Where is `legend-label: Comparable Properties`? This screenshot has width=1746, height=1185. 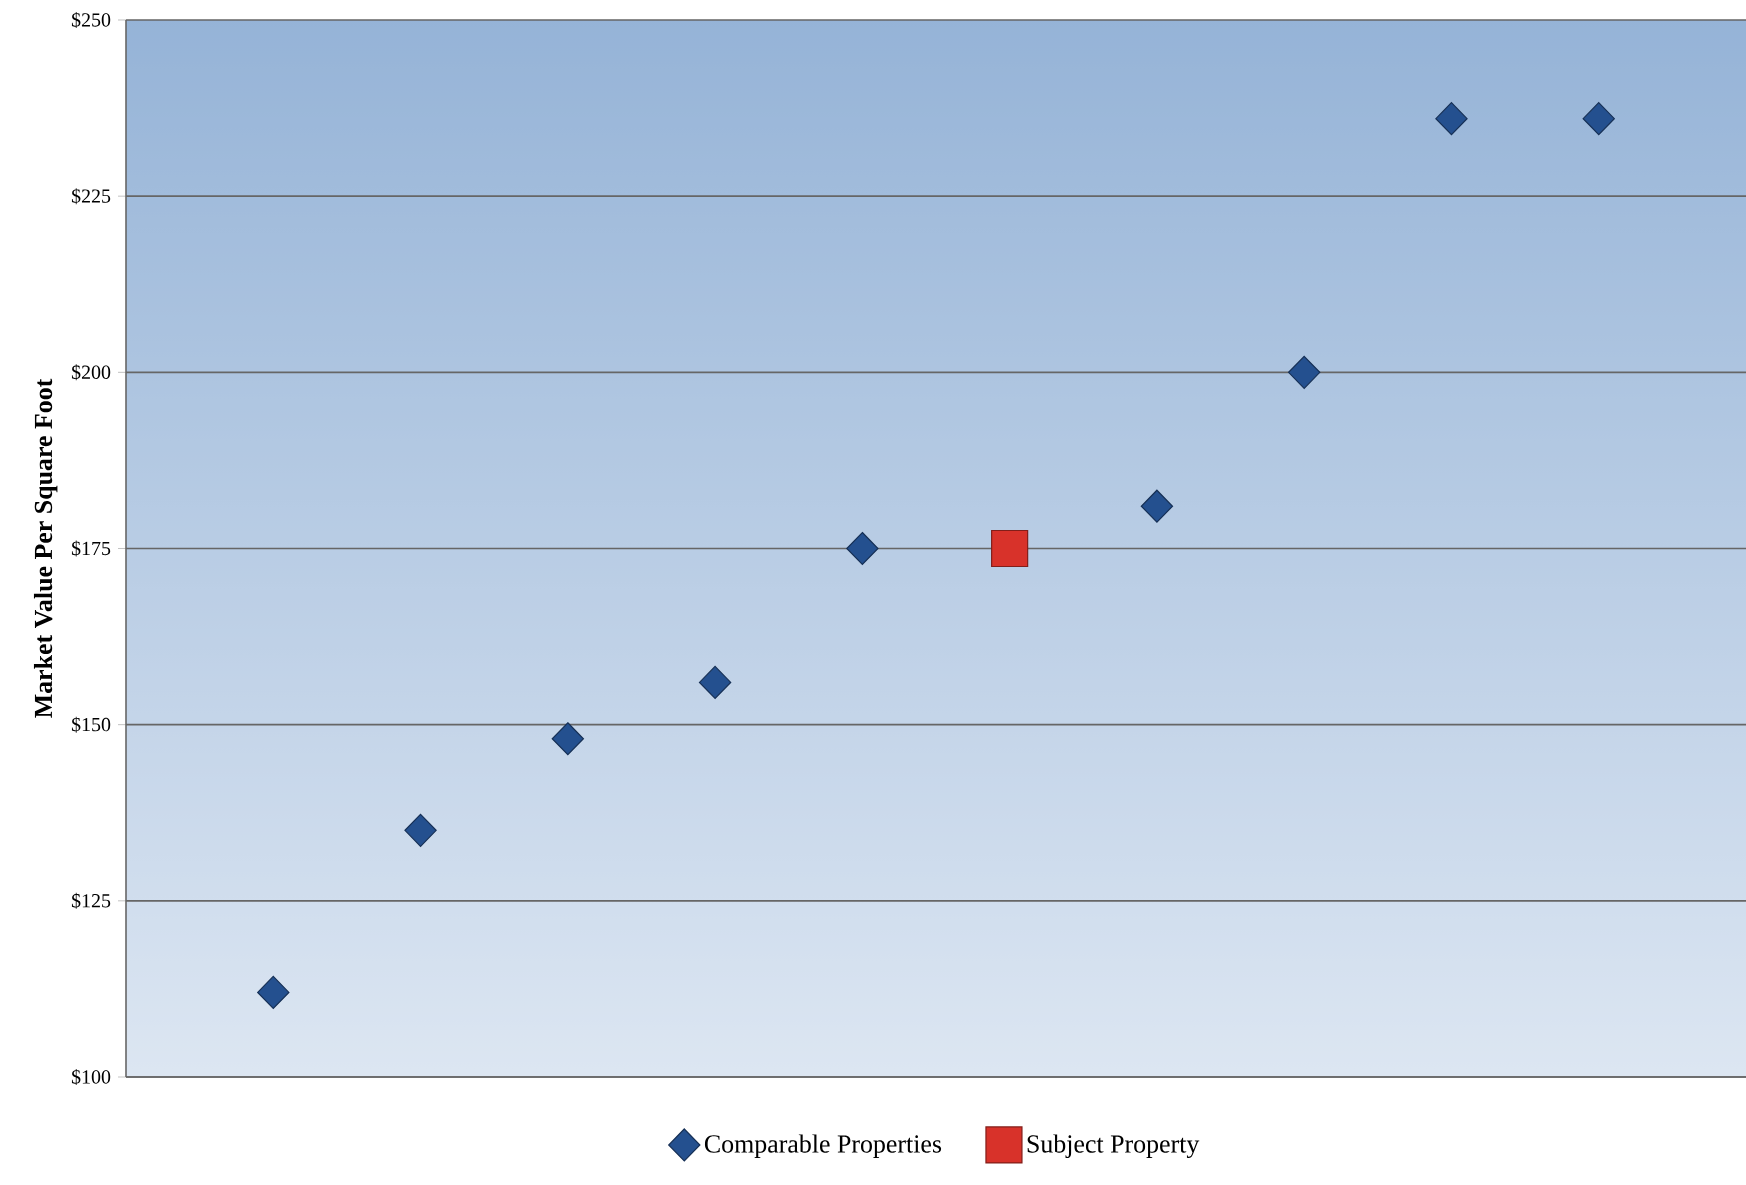 legend-label: Comparable Properties is located at coordinates (823, 1146).